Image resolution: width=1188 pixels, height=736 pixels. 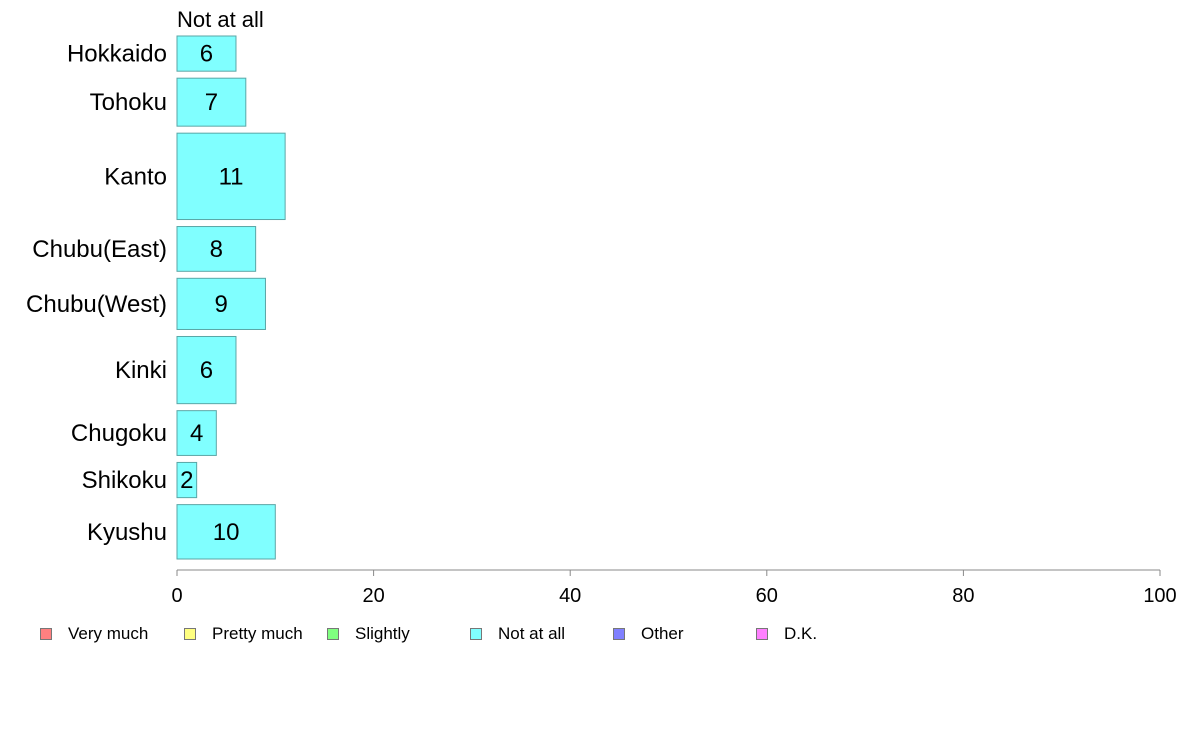 I want to click on category-label: Kinki, so click(x=141, y=370).